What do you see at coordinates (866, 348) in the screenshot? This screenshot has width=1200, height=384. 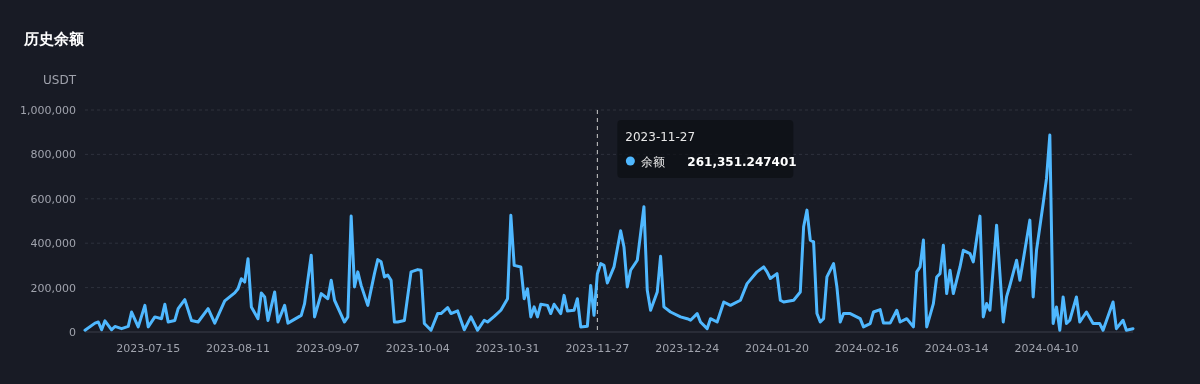 I see `x-tick-label: 2024-02-16` at bounding box center [866, 348].